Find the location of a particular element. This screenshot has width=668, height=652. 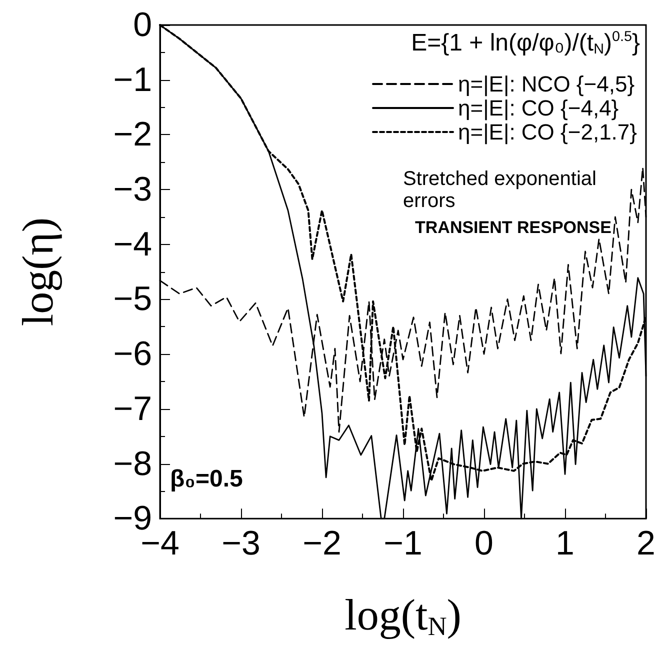

y-tick-label: −2 is located at coordinates (132, 135).